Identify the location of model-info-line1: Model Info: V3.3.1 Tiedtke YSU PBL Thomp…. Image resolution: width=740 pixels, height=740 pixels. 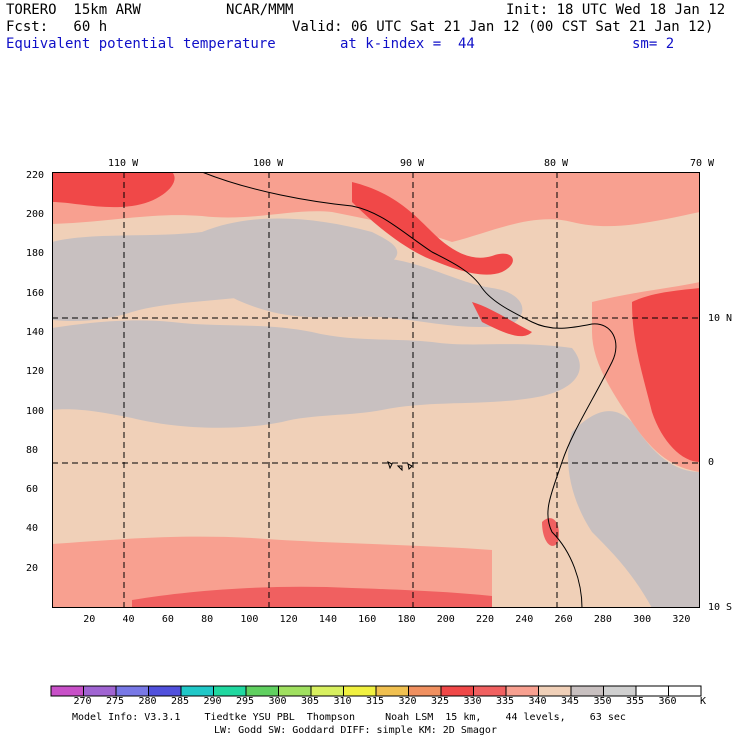
(349, 717).